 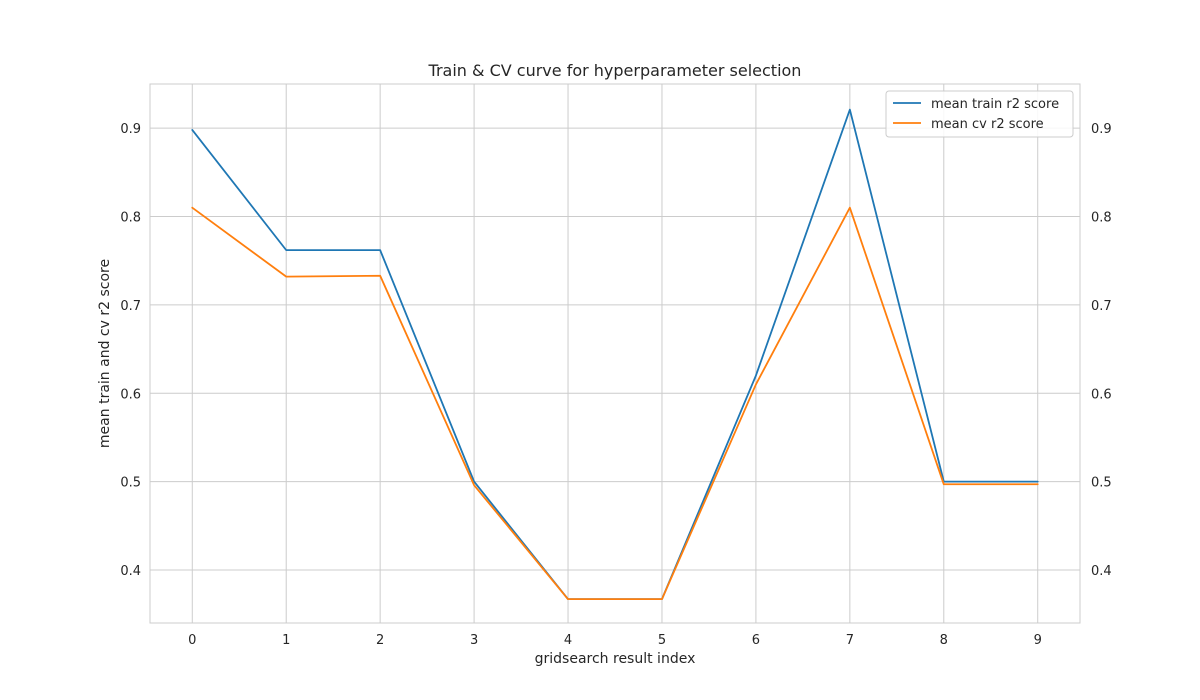 I want to click on y-axis-label: mean train and cv r2 score, so click(x=105, y=353).